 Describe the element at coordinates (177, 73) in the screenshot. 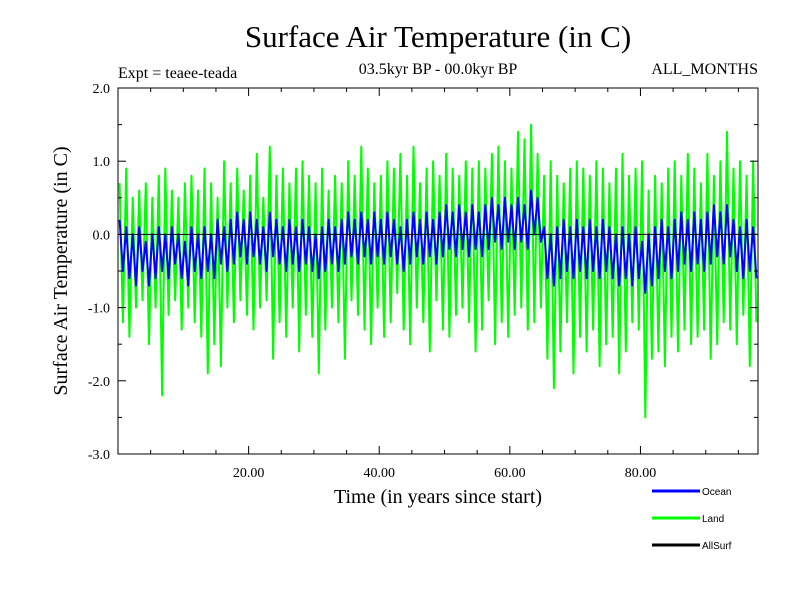

I see `experiment-label: Expt = teaee-teada` at that location.